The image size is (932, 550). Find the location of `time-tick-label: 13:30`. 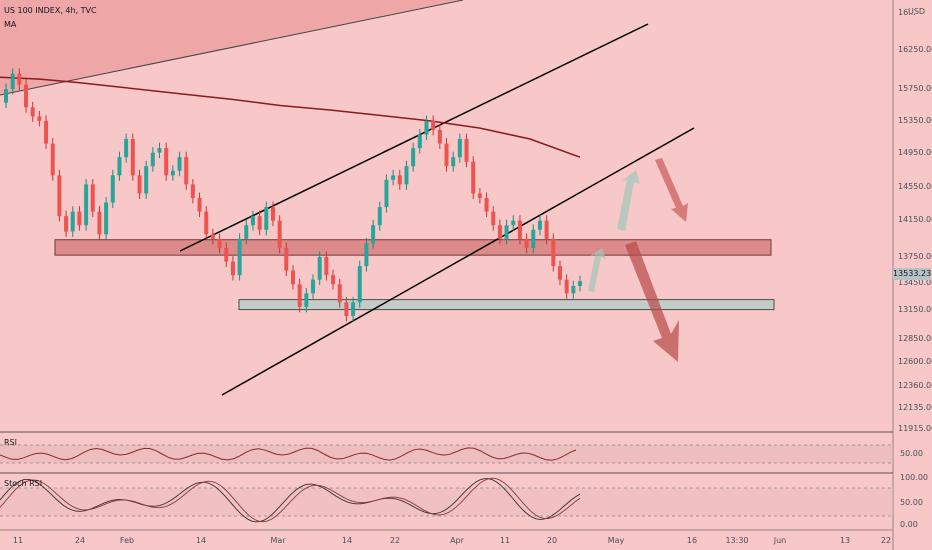

time-tick-label: 13:30 is located at coordinates (736, 540).